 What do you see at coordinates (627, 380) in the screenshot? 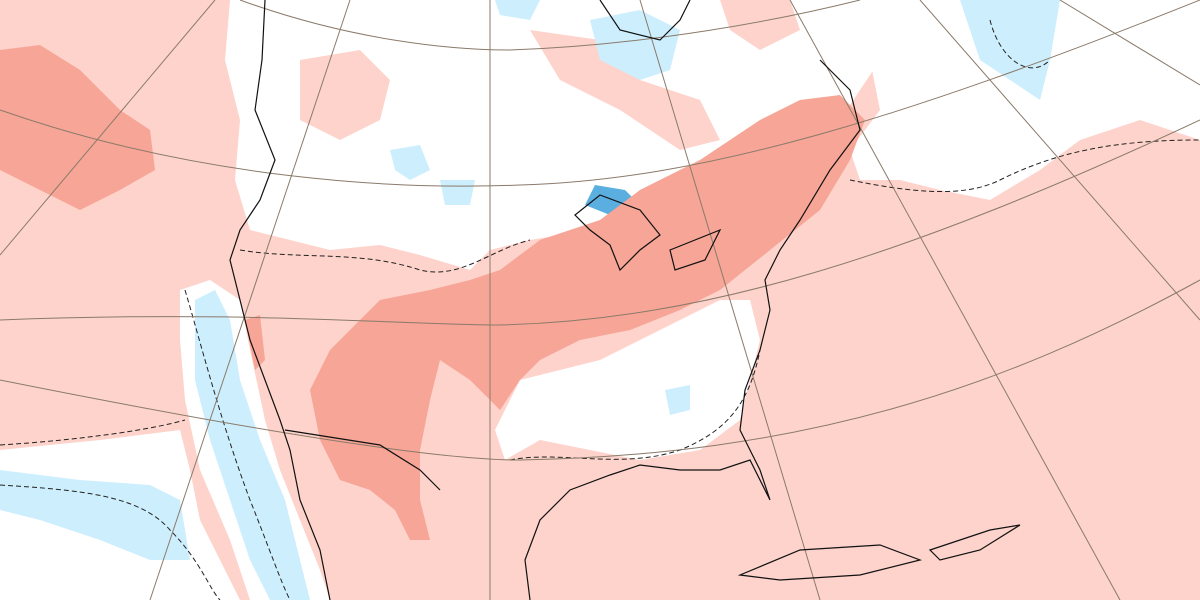
I see `southeast-neutral` at bounding box center [627, 380].